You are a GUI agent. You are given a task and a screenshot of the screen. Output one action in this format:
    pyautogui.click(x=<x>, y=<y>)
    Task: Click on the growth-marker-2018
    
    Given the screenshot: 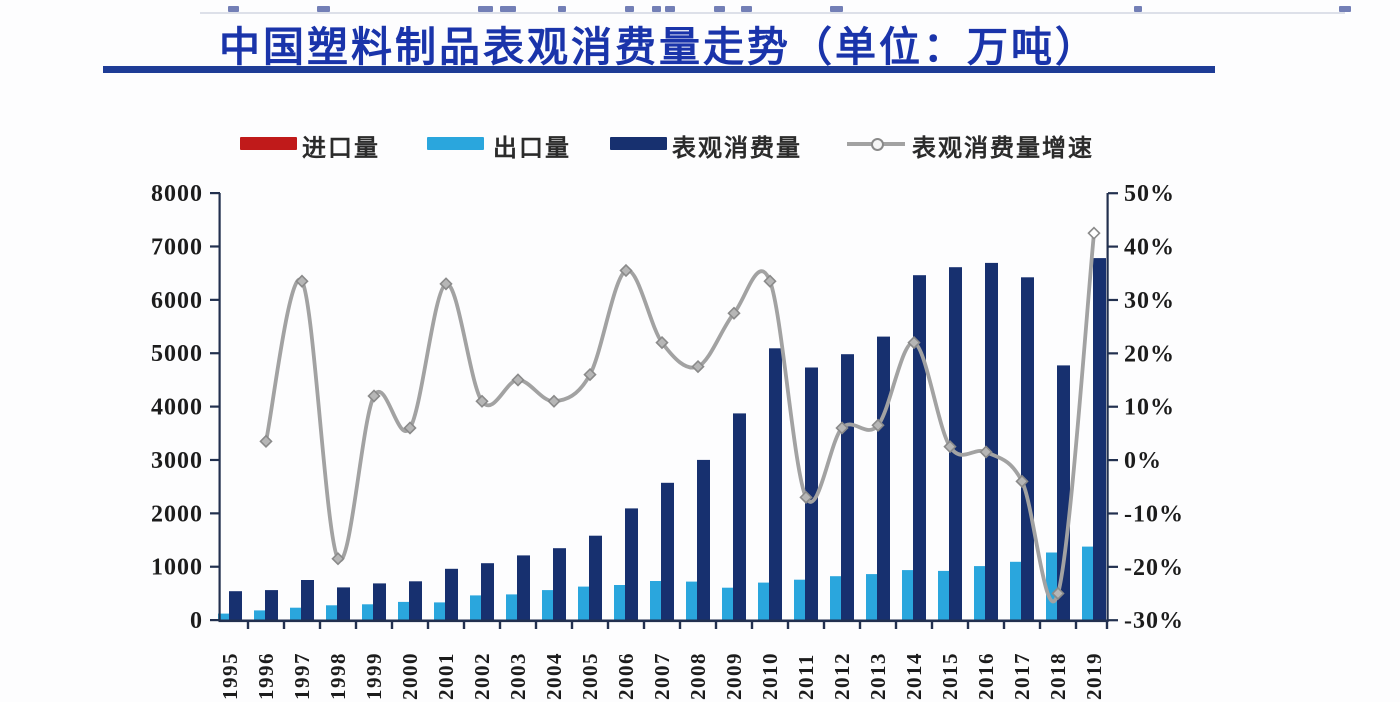 What is the action you would take?
    pyautogui.click(x=1058, y=593)
    